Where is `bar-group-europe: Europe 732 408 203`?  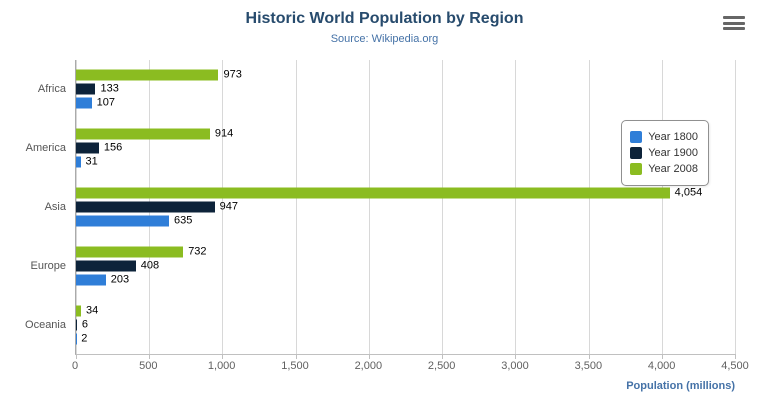
bar-group-europe: Europe 732 408 203 is located at coordinates (383, 265).